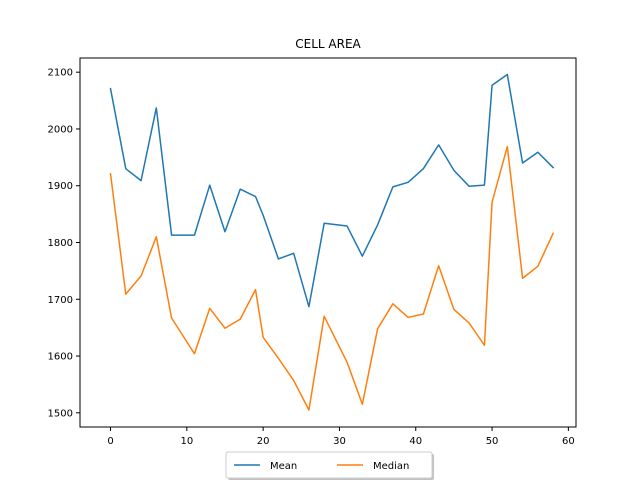 This screenshot has width=640, height=485. I want to click on legend-label-mean: Mean, so click(283, 466).